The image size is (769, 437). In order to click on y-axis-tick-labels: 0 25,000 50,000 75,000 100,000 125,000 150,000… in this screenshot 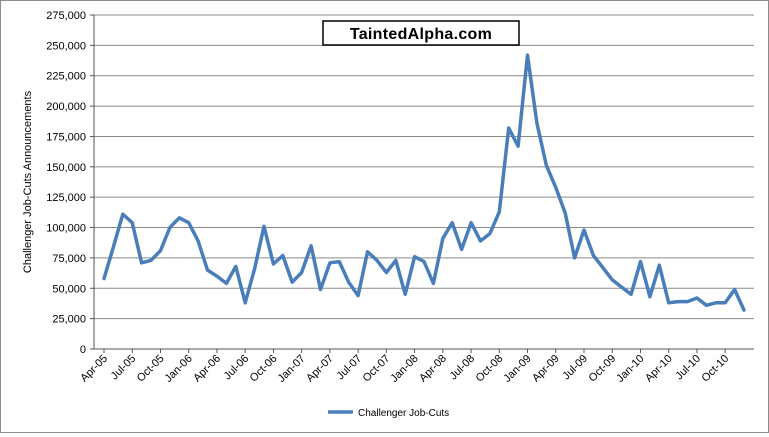, I will do `click(66, 183)`.